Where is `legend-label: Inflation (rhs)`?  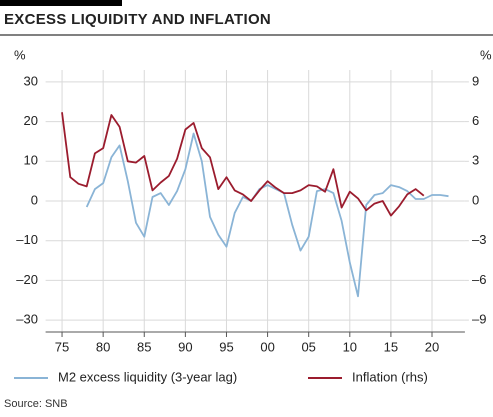 legend-label: Inflation (rhs) is located at coordinates (390, 376).